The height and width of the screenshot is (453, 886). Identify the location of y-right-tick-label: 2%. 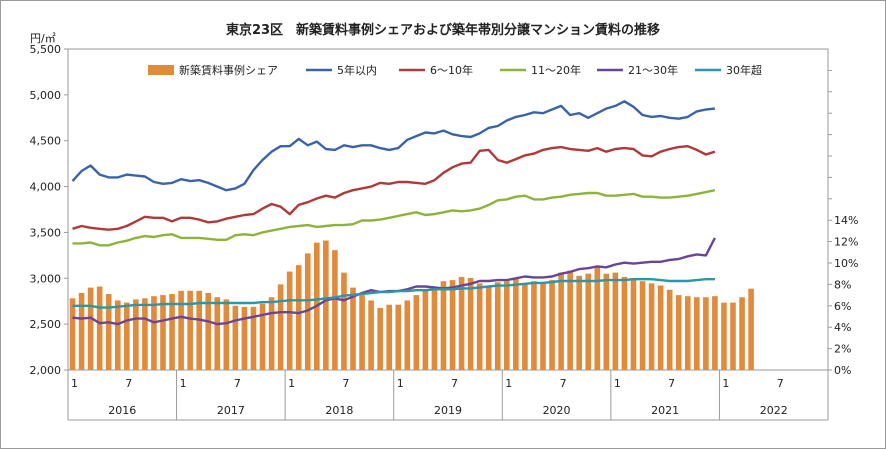
(842, 349).